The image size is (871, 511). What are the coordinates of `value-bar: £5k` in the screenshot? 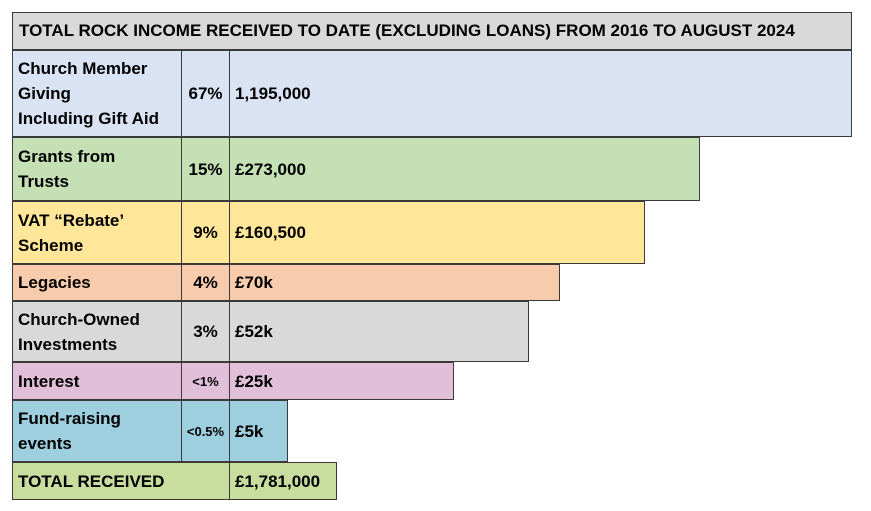 It's located at (258, 431).